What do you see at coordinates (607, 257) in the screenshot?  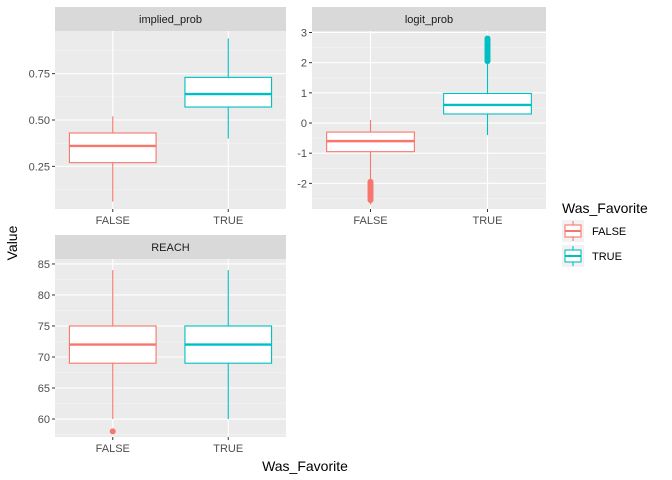 I see `legend-label-true: TRUE` at bounding box center [607, 257].